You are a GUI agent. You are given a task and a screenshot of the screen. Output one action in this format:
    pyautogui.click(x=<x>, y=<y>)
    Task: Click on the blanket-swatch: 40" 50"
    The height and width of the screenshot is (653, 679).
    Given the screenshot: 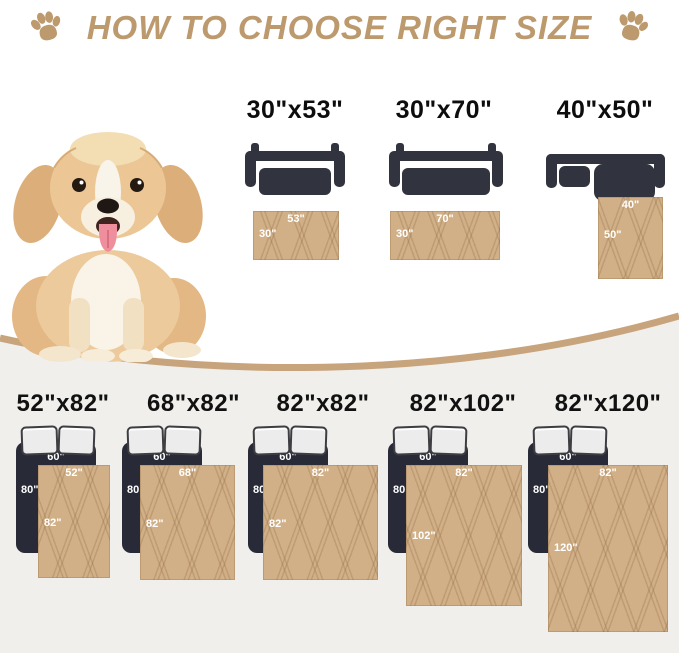 What is the action you would take?
    pyautogui.click(x=630, y=238)
    